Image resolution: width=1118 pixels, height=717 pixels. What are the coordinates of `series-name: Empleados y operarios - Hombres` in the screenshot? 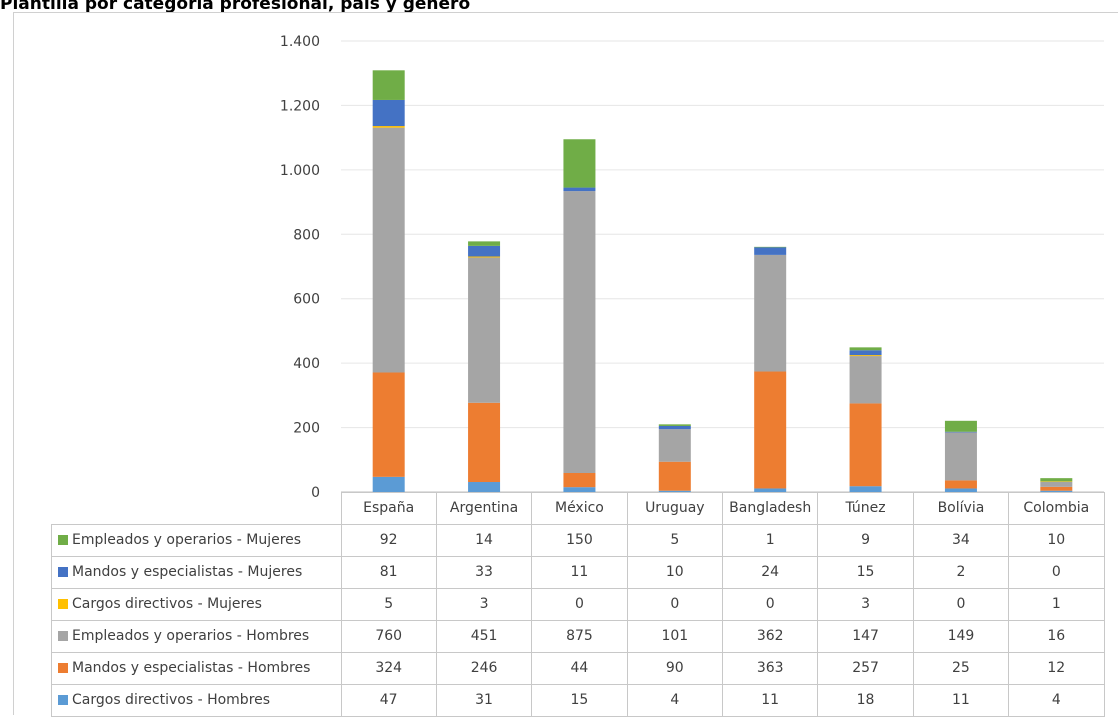 It's located at (191, 636).